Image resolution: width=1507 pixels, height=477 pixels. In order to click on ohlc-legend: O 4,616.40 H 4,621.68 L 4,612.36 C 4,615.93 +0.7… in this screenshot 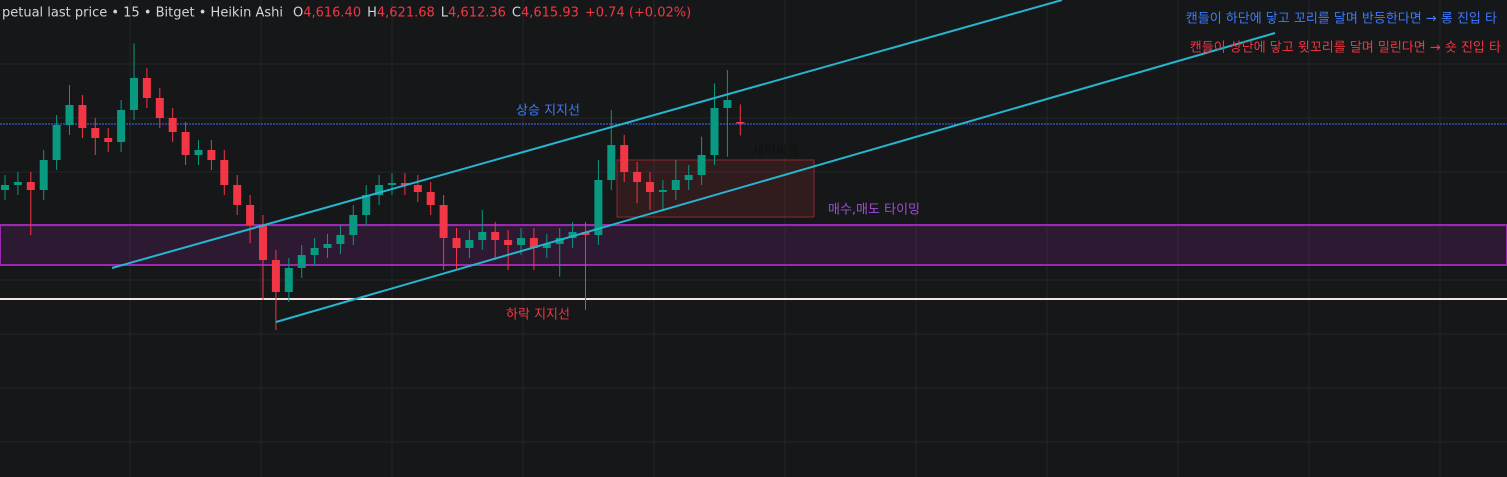, I will do `click(492, 13)`.